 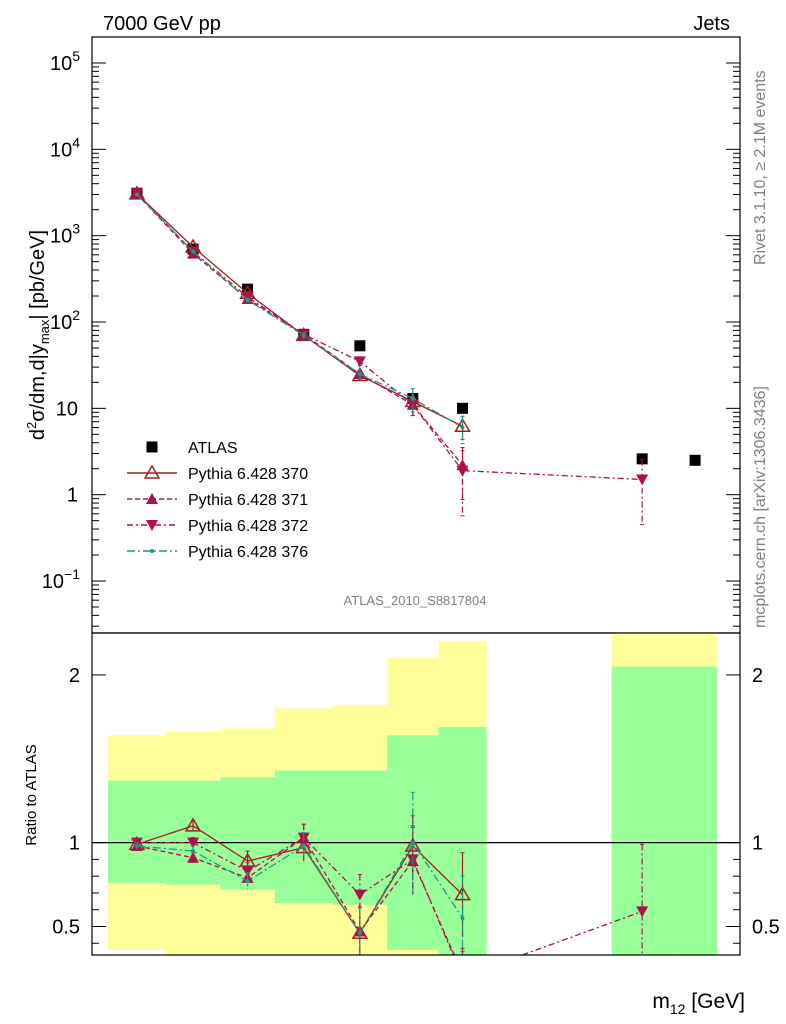 What do you see at coordinates (415, 600) in the screenshot?
I see `analysis-label: ATLAS_2010_S8817804` at bounding box center [415, 600].